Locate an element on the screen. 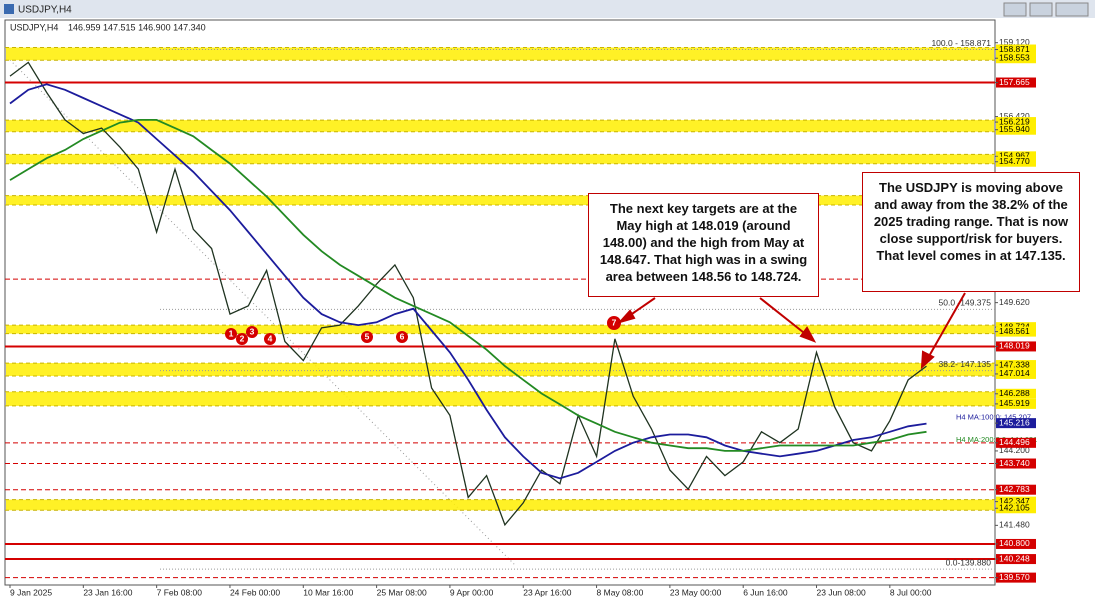 The height and width of the screenshot is (605, 1095). y-tick-label: 147.338 is located at coordinates (1014, 364).